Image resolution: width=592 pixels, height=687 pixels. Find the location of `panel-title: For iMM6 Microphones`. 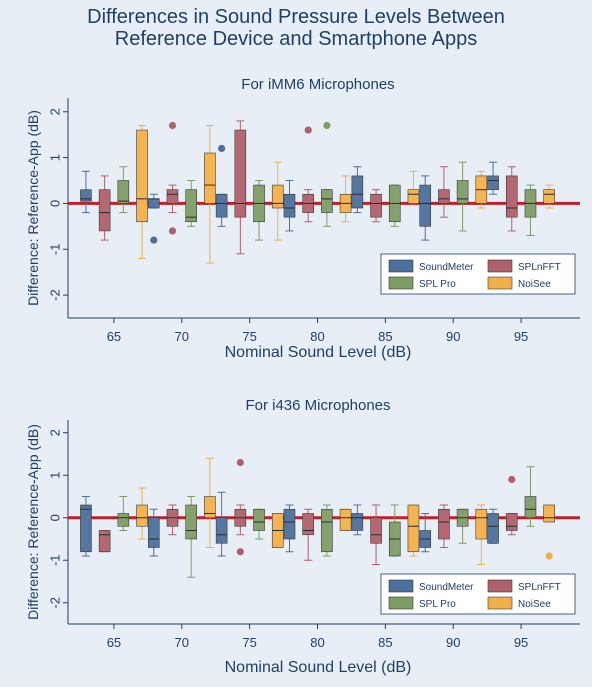

panel-title: For iMM6 Microphones is located at coordinates (317, 84).